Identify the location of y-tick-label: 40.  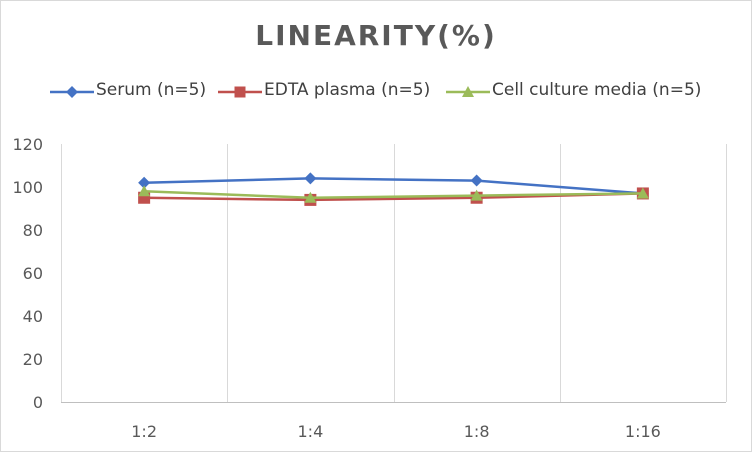
(33, 316).